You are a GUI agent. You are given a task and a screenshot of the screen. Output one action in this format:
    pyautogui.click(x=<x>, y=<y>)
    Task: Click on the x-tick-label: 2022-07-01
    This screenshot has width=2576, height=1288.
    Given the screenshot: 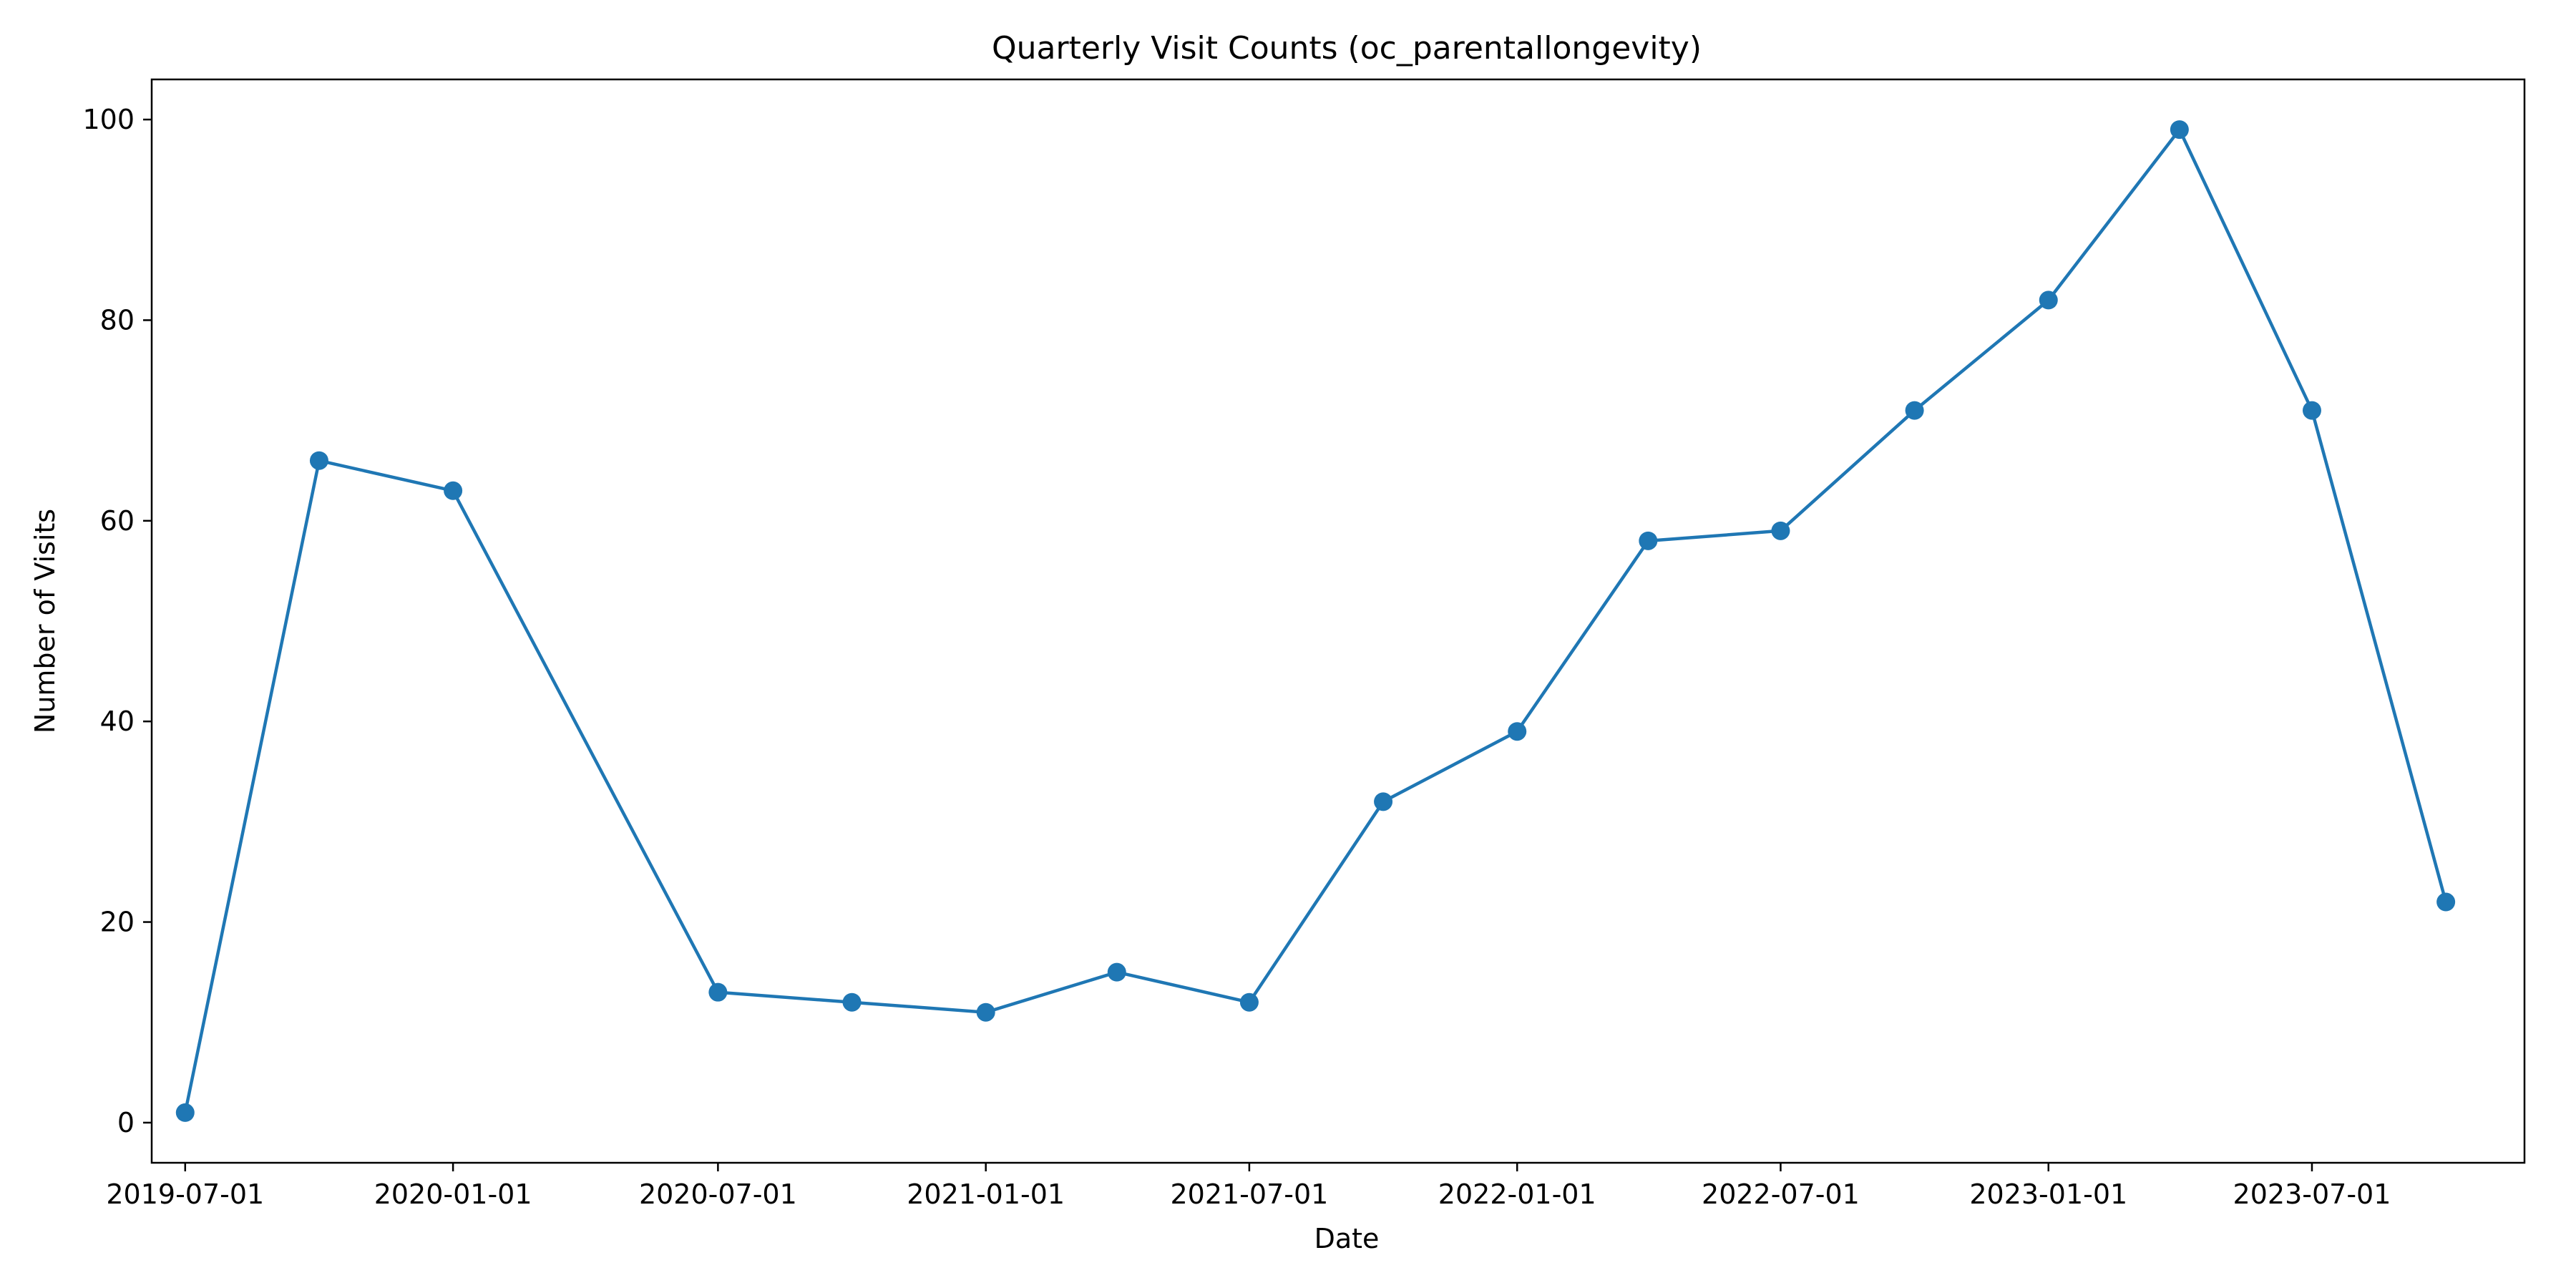 What is the action you would take?
    pyautogui.click(x=1781, y=1194)
    